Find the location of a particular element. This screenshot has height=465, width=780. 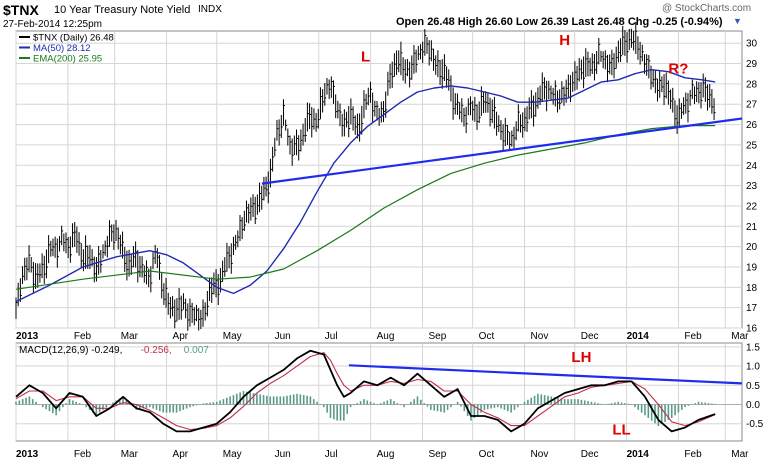

macd-x-tick-label: 2013 is located at coordinates (27, 454).